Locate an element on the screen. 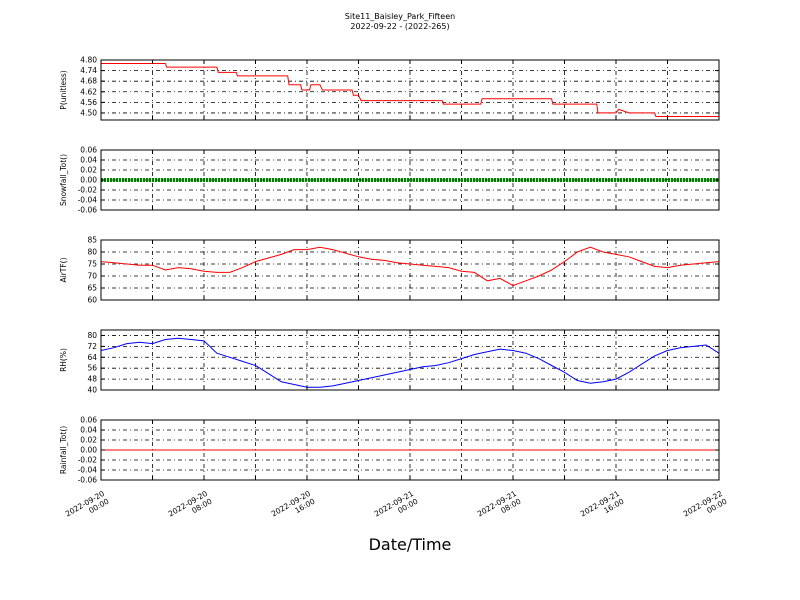 This screenshot has width=800, height=600. y-axis-label: Snowfall_Tot() is located at coordinates (63, 180).